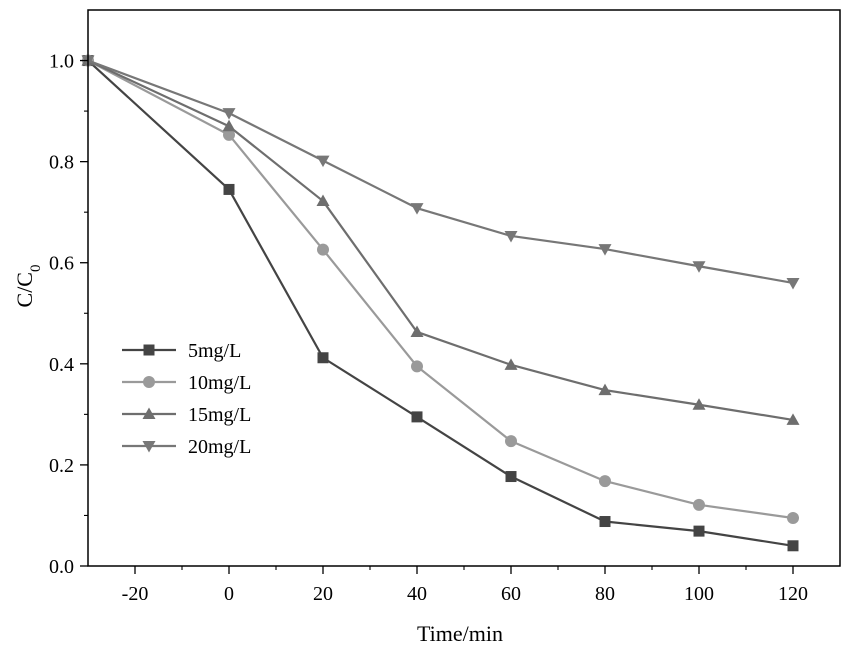 The width and height of the screenshot is (855, 658). I want to click on y-tick-label: 0.6, so click(61, 264).